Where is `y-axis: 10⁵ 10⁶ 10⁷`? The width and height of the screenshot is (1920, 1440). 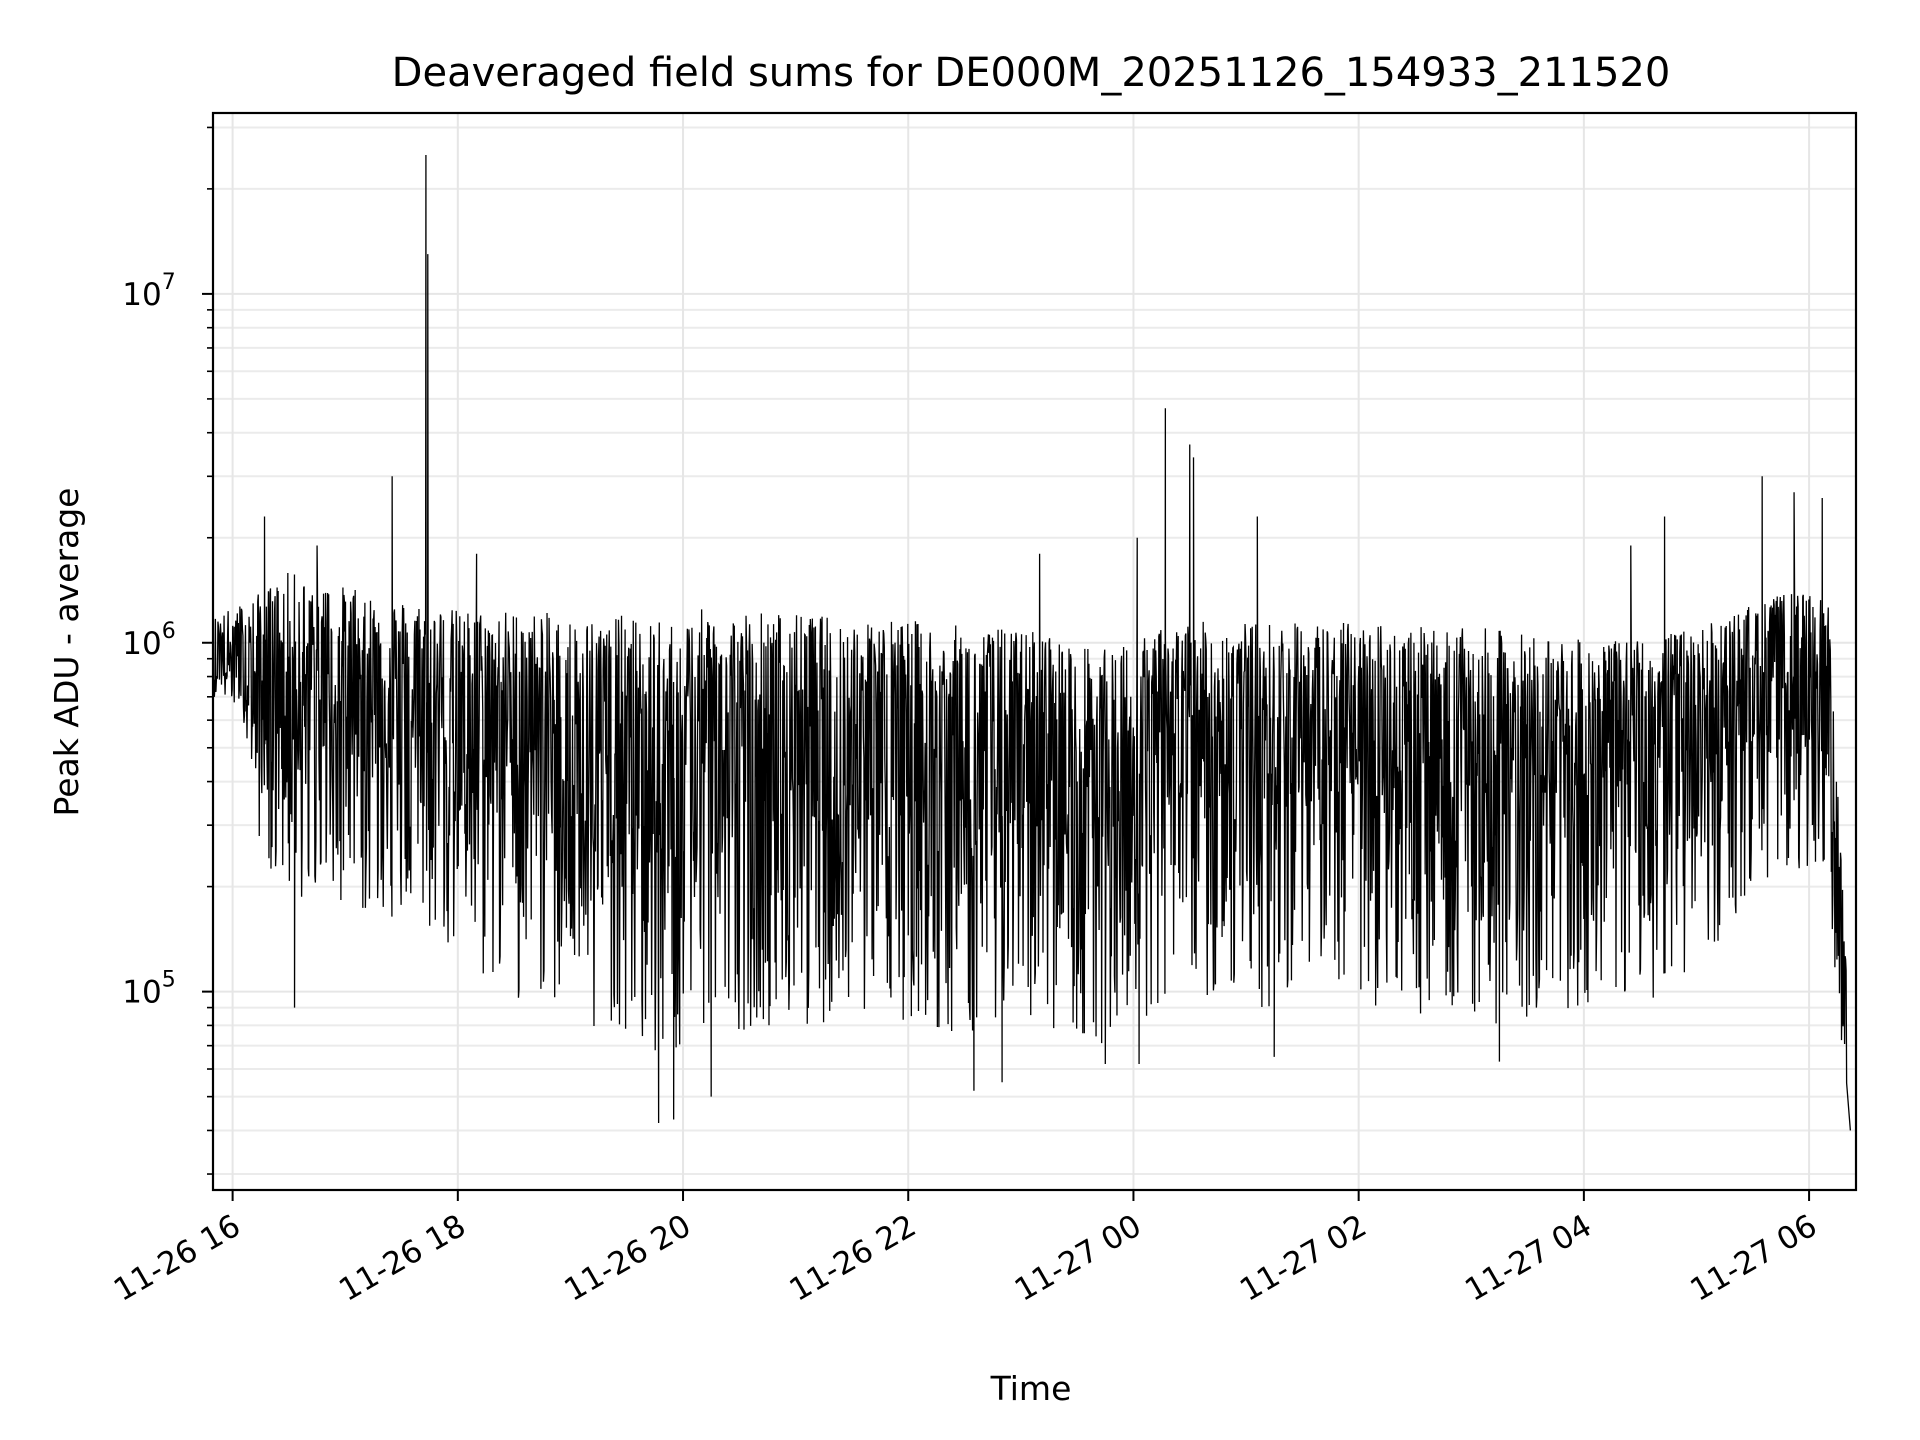
y-axis: 10⁵ 10⁶ 10⁷ is located at coordinates (167, 650).